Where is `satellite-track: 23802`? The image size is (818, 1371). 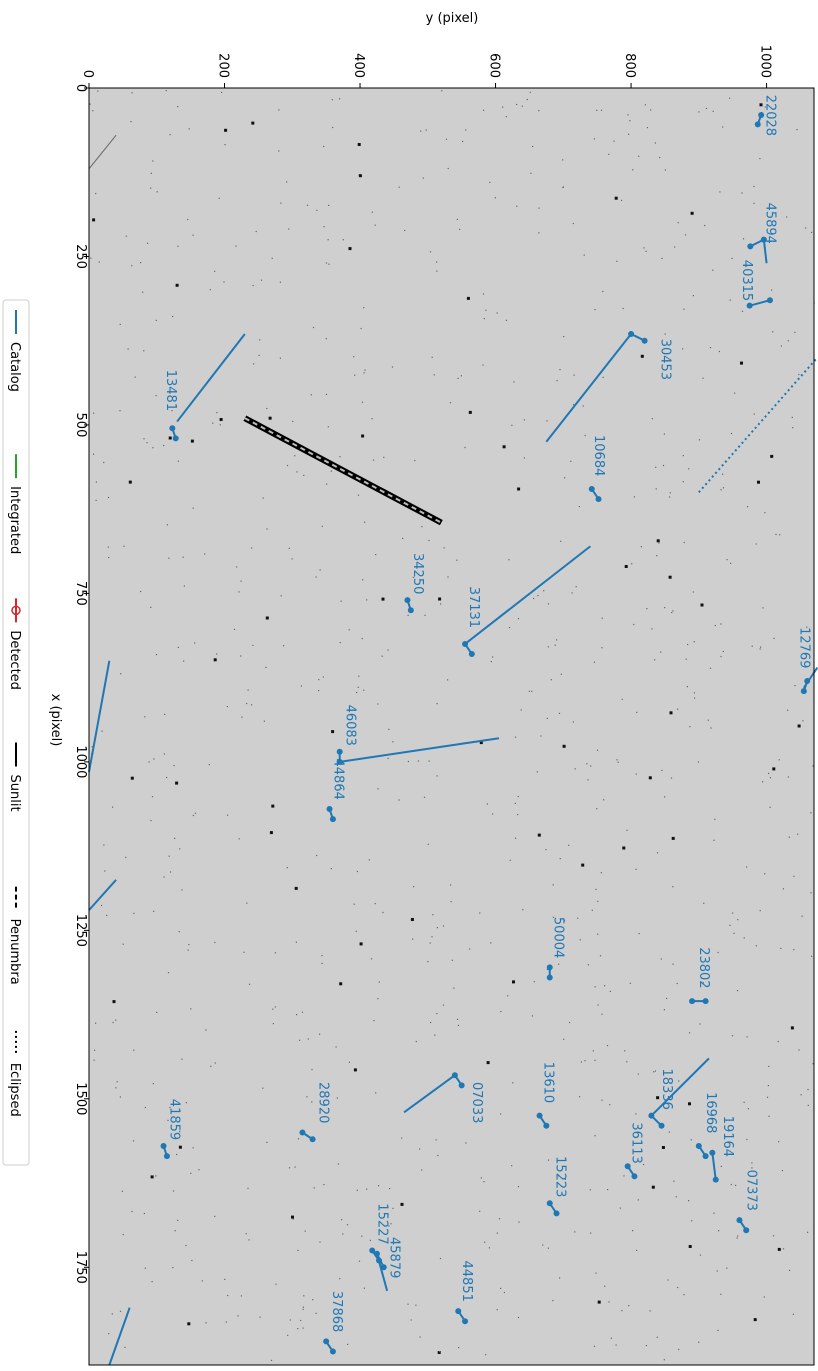
satellite-track: 23802 is located at coordinates (700, 976).